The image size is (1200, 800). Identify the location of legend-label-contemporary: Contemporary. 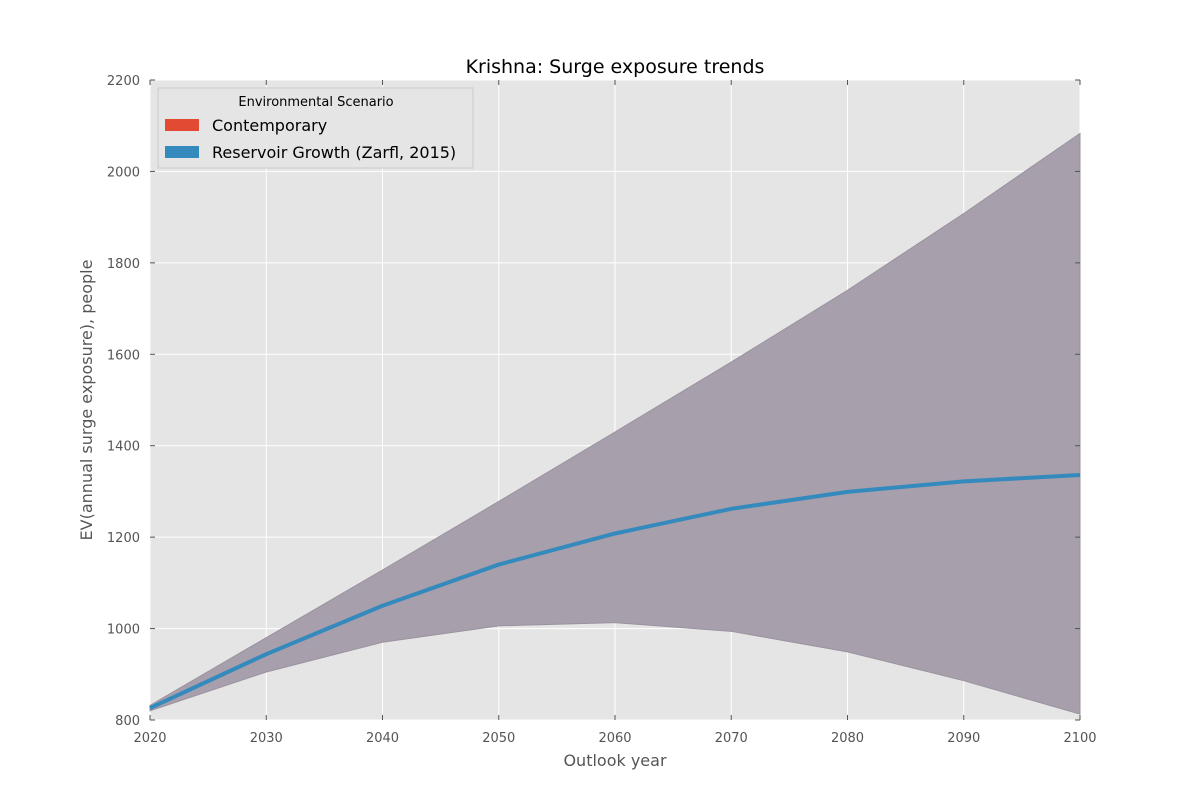
(269, 125).